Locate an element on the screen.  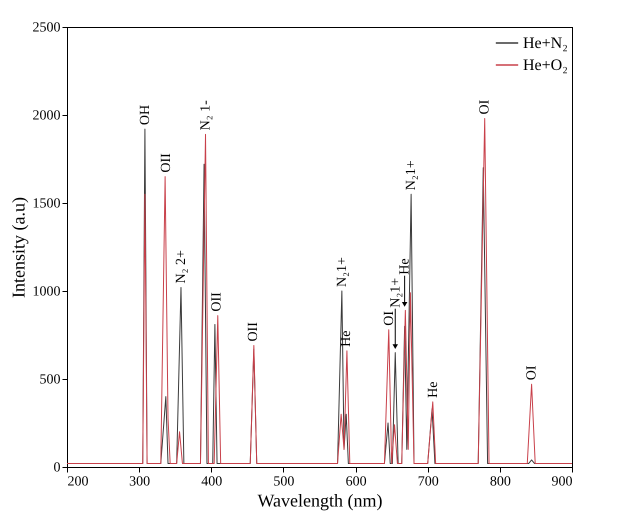
x-tick-label: 300 is located at coordinates (139, 482).